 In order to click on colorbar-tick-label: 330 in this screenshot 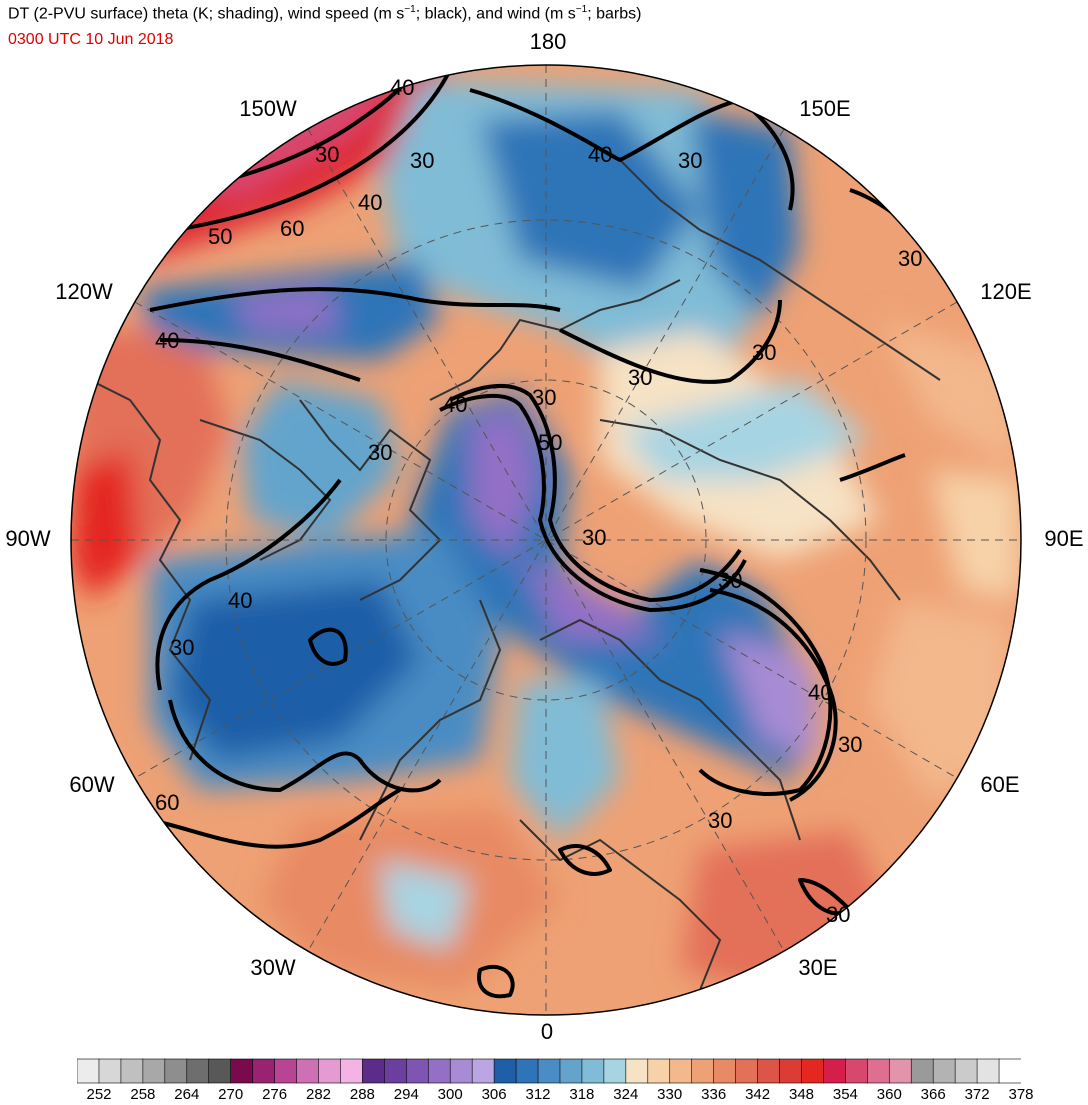, I will do `click(670, 1094)`.